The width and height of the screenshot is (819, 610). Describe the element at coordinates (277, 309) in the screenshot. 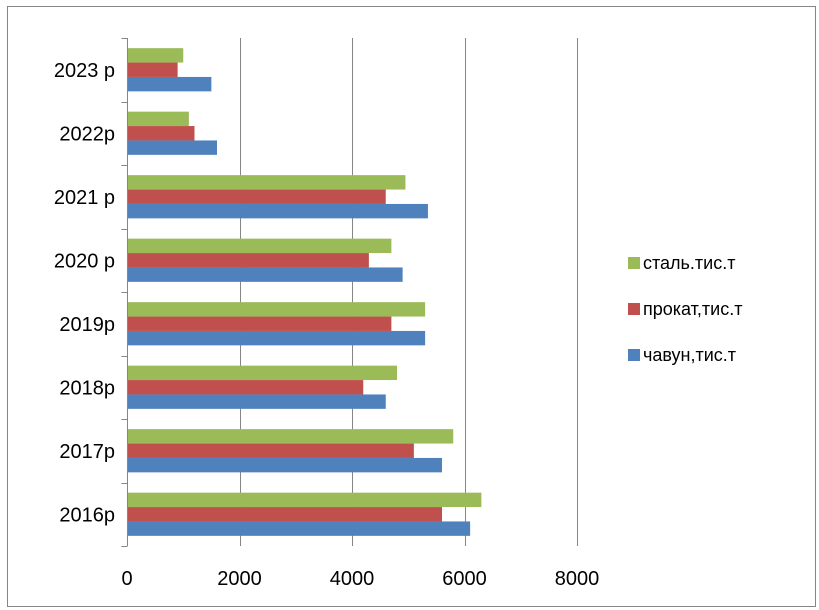

I see `bar-2019р-series-2` at that location.